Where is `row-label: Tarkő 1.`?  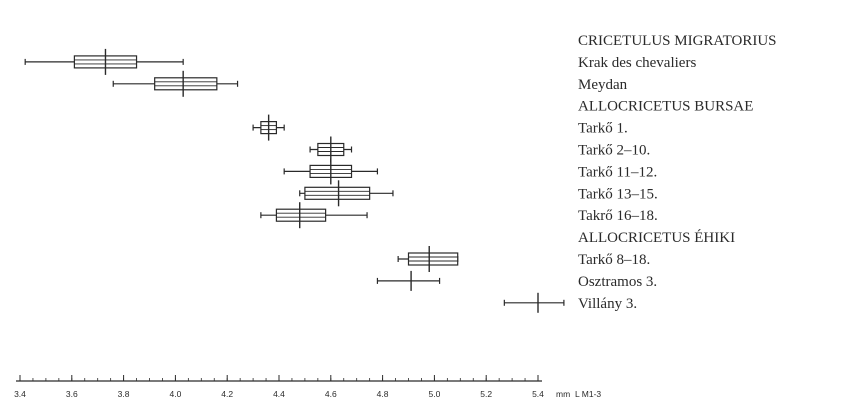
row-label: Tarkő 1. is located at coordinates (603, 129).